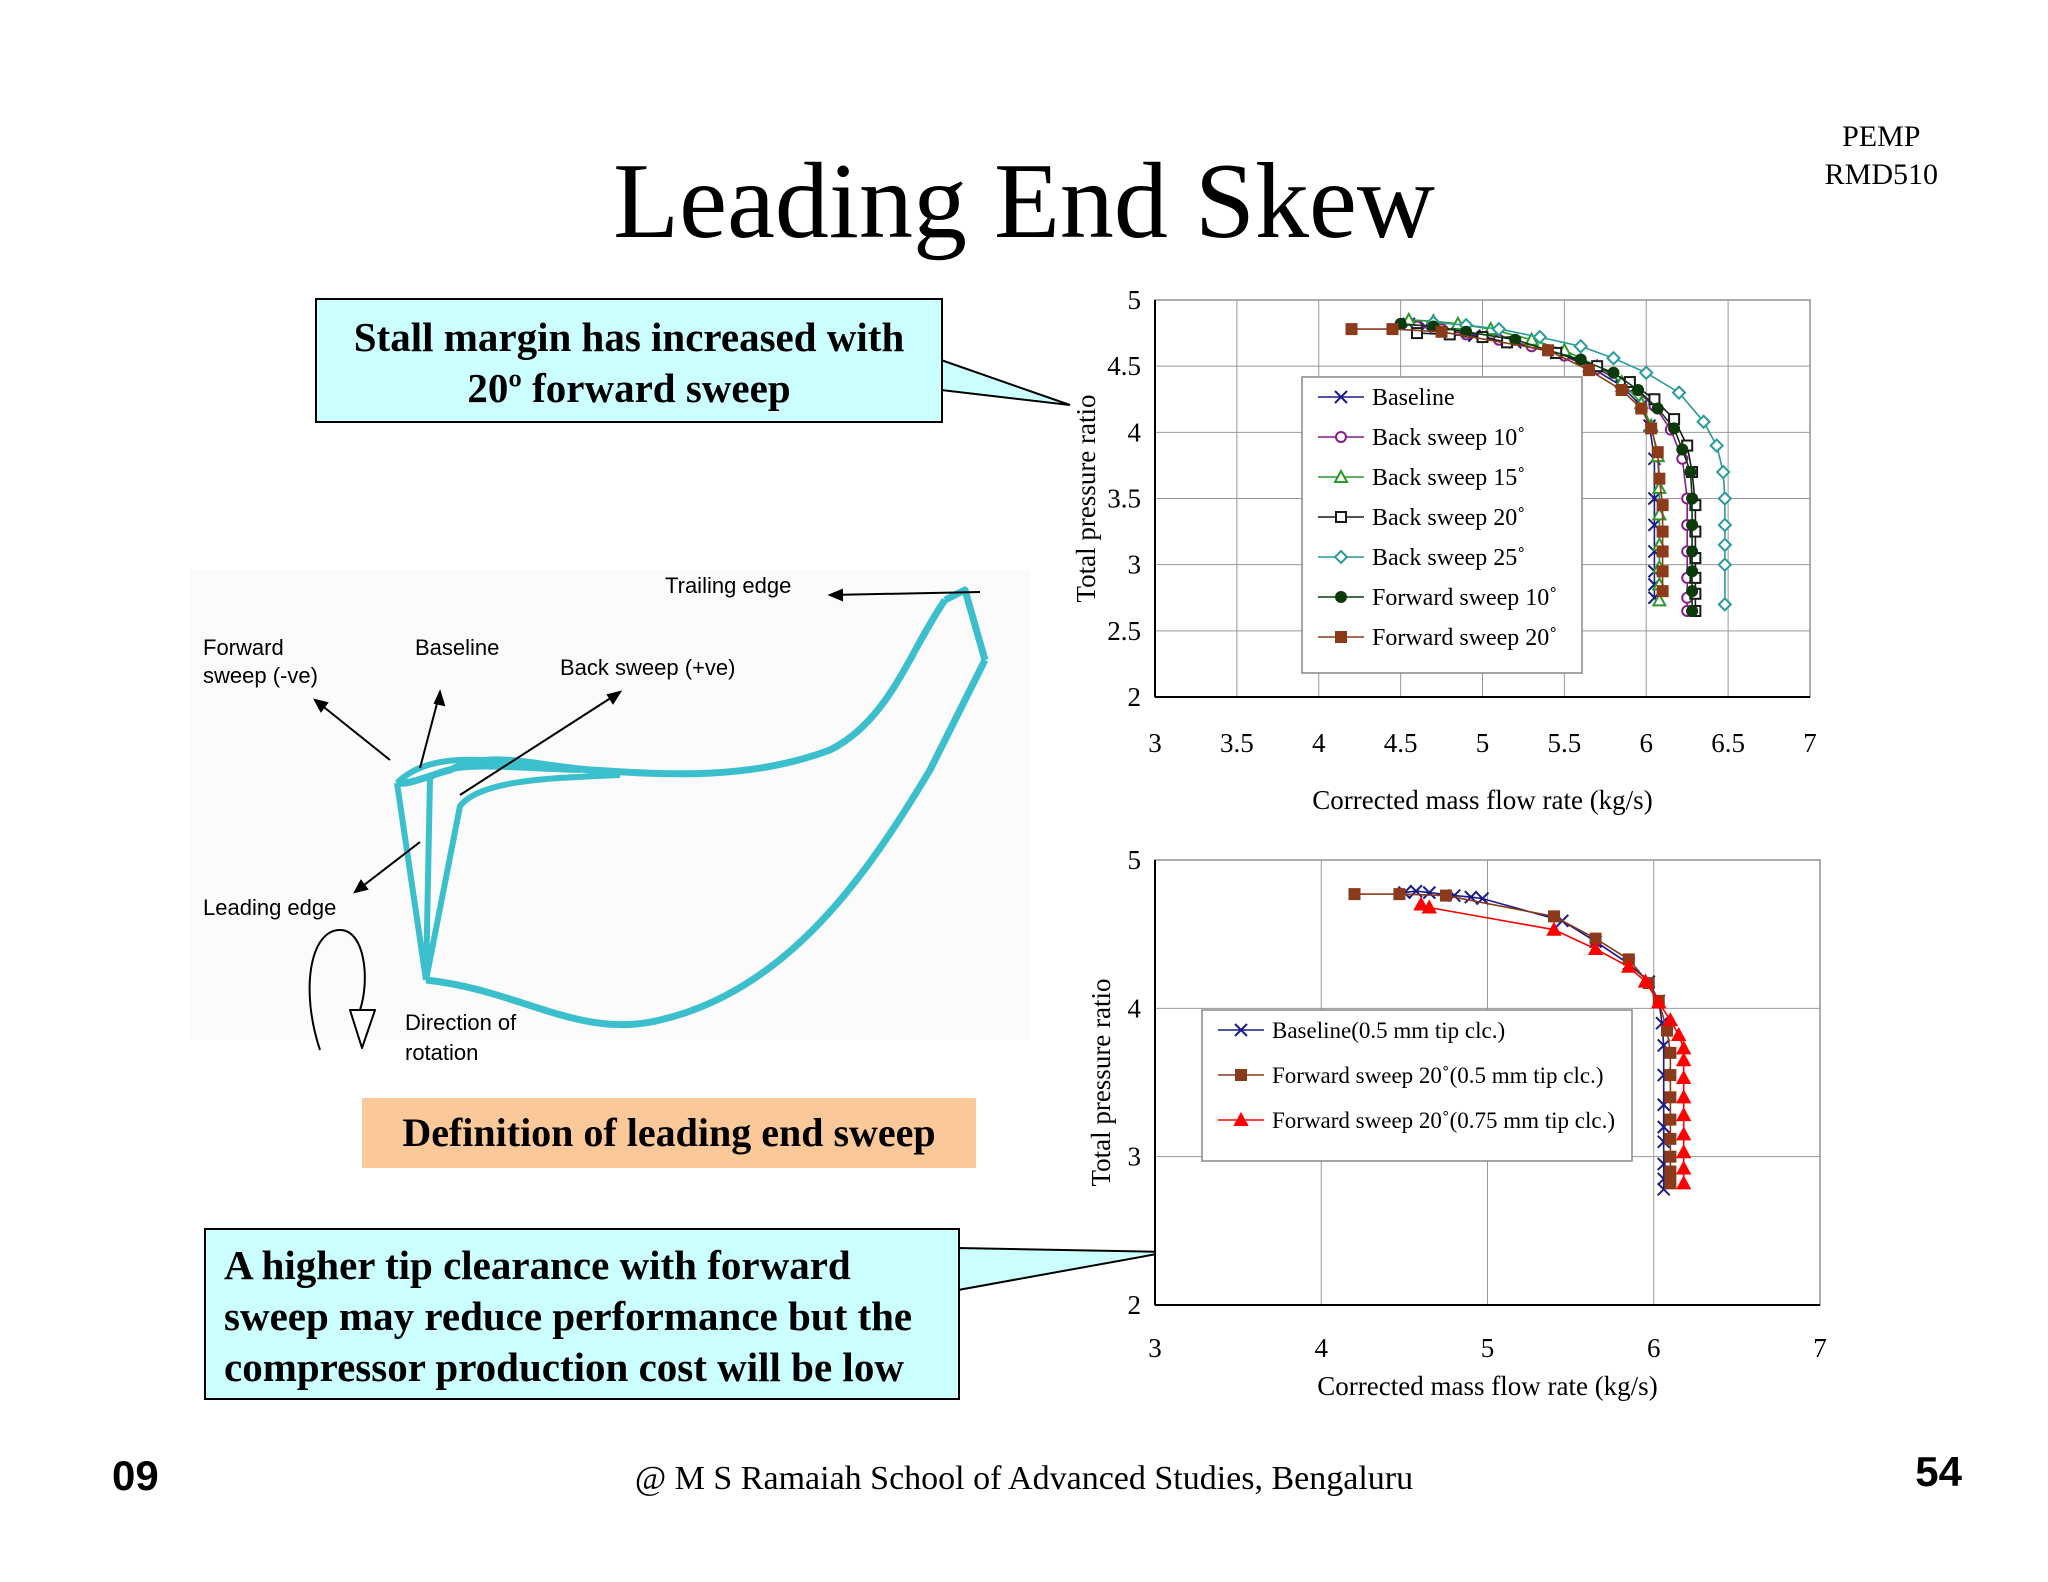 This screenshot has width=2048, height=1582. What do you see at coordinates (1124, 499) in the screenshot?
I see `y-tick-label: 3.5` at bounding box center [1124, 499].